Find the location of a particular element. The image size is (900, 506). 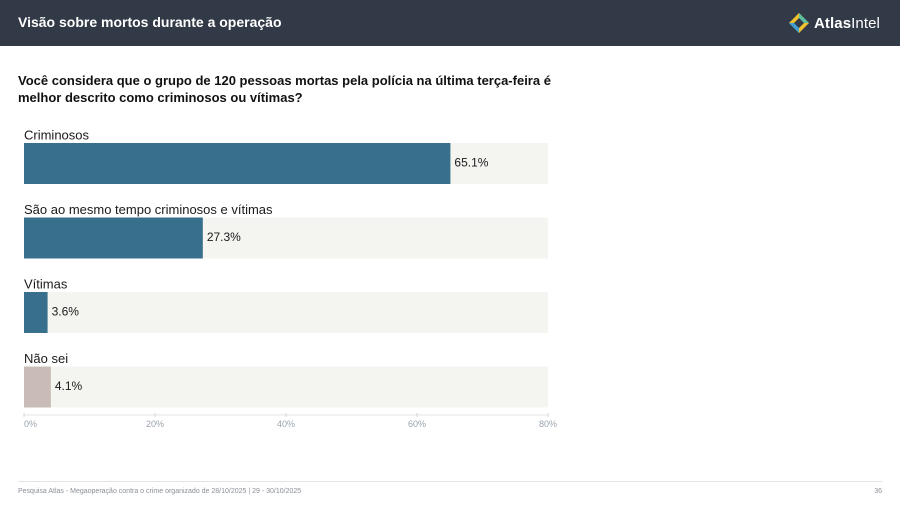

category-label: Criminosos is located at coordinates (57, 134).